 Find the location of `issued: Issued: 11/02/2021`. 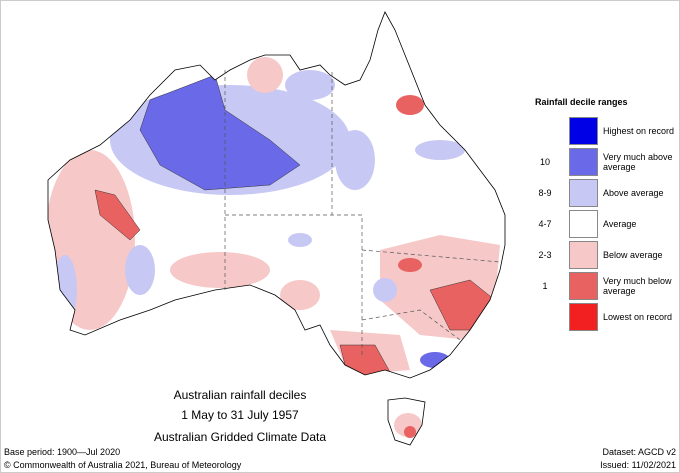

issued: Issued: 11/02/2021 is located at coordinates (638, 465).